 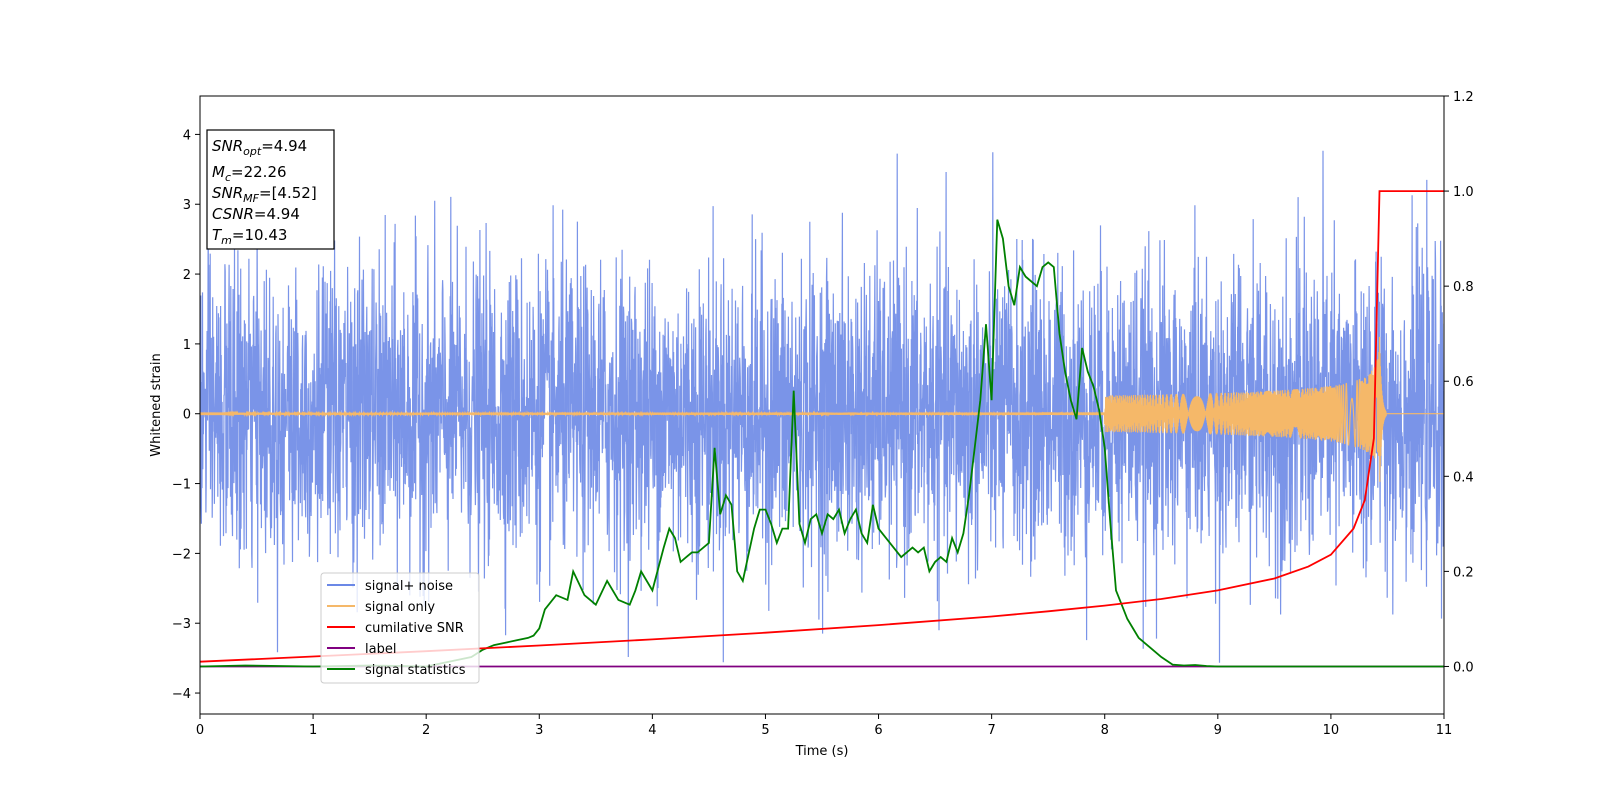 I want to click on y-tick-label: 3, so click(x=187, y=205).